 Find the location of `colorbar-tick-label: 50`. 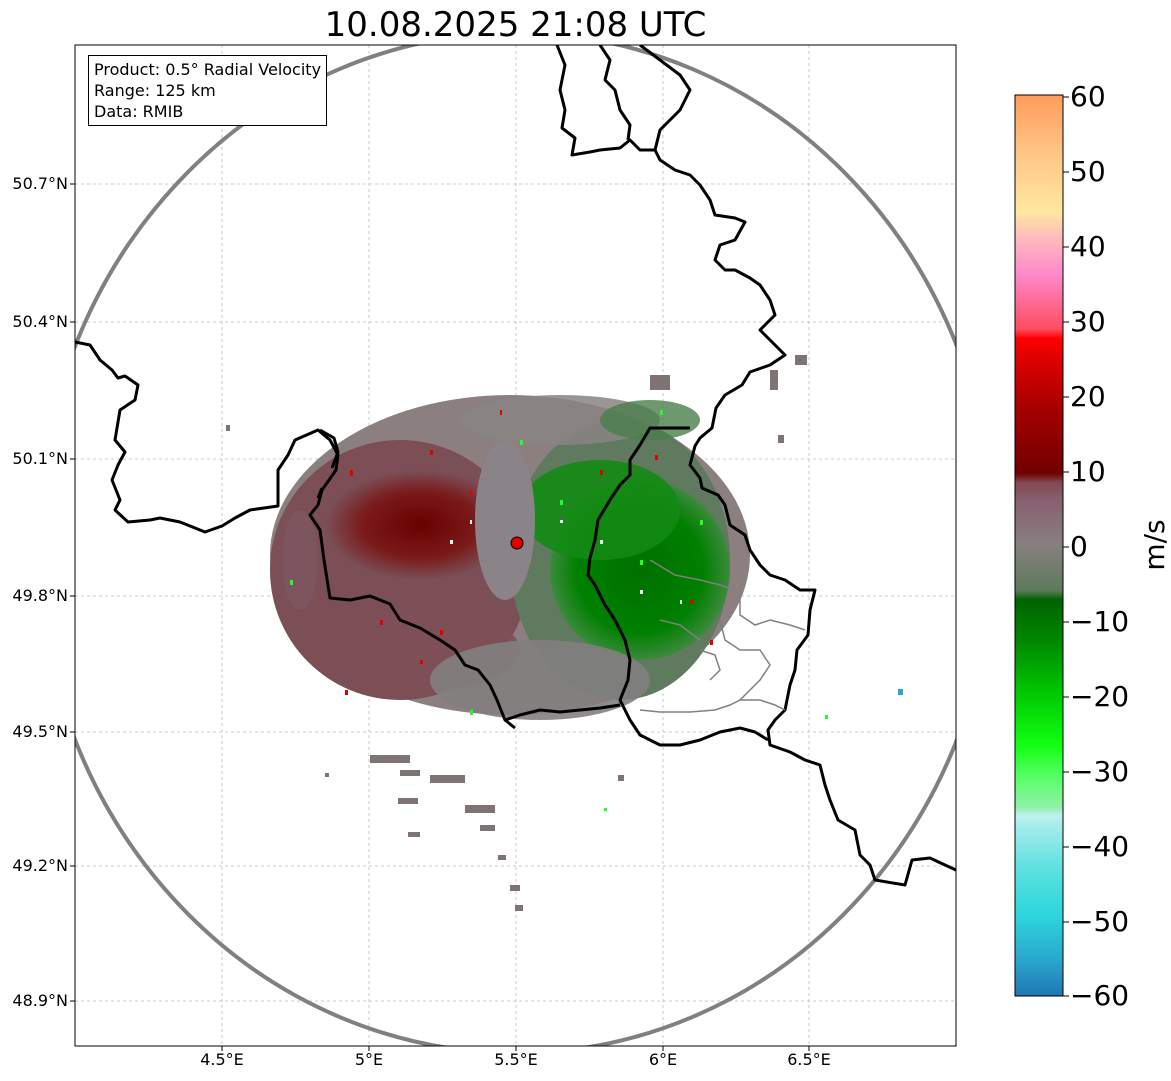

colorbar-tick-label: 50 is located at coordinates (1088, 171).